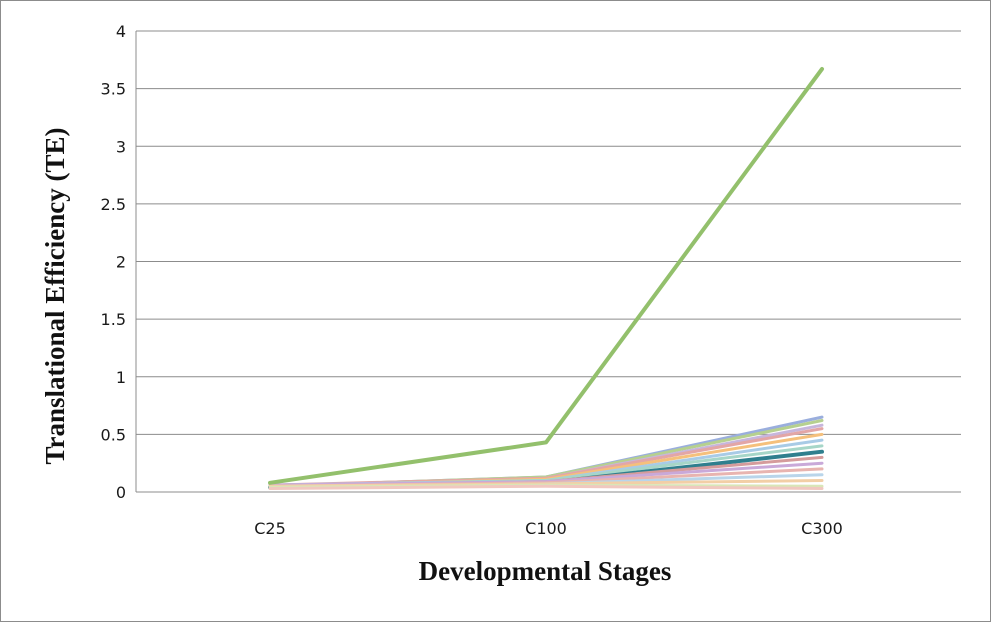 The image size is (991, 622). I want to click on y-tick-labels: 0 0.5 1 1.5 2 2.5 3 3.5 4, so click(113, 262).